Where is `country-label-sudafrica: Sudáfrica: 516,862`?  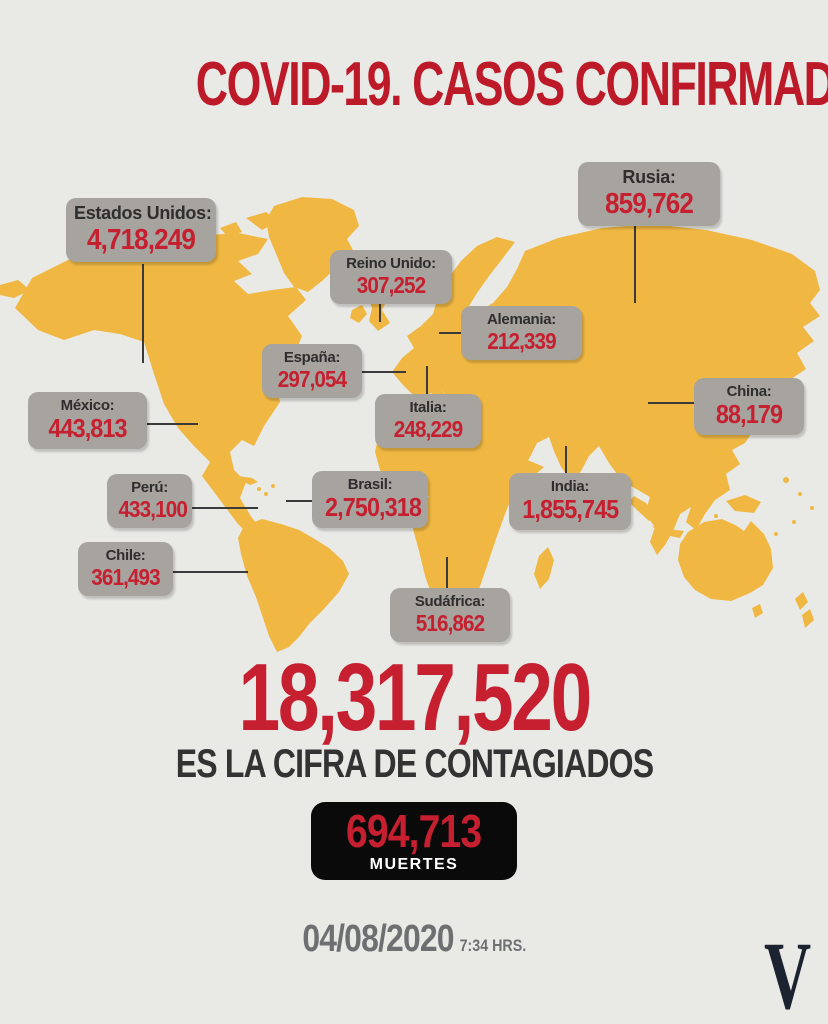
country-label-sudafrica: Sudáfrica: 516,862 is located at coordinates (450, 615).